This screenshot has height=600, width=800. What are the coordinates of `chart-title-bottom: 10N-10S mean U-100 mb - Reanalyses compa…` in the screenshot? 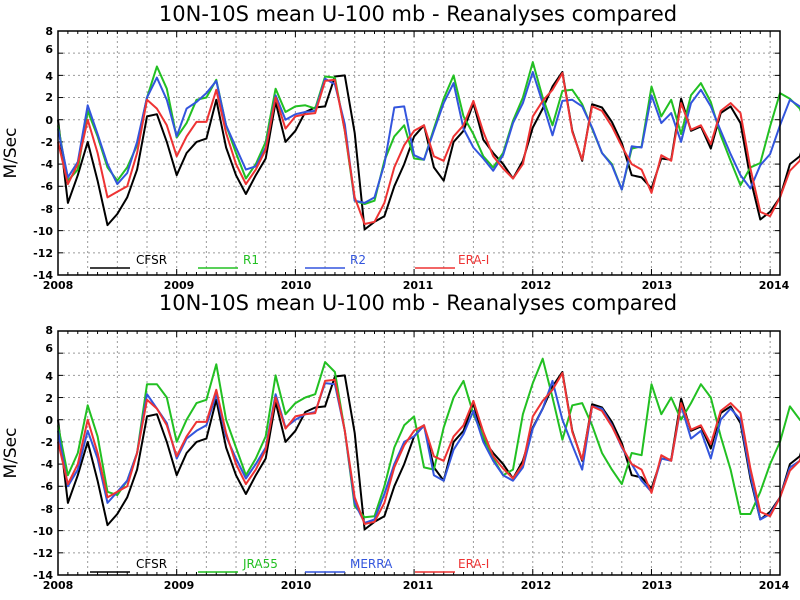 It's located at (418, 303).